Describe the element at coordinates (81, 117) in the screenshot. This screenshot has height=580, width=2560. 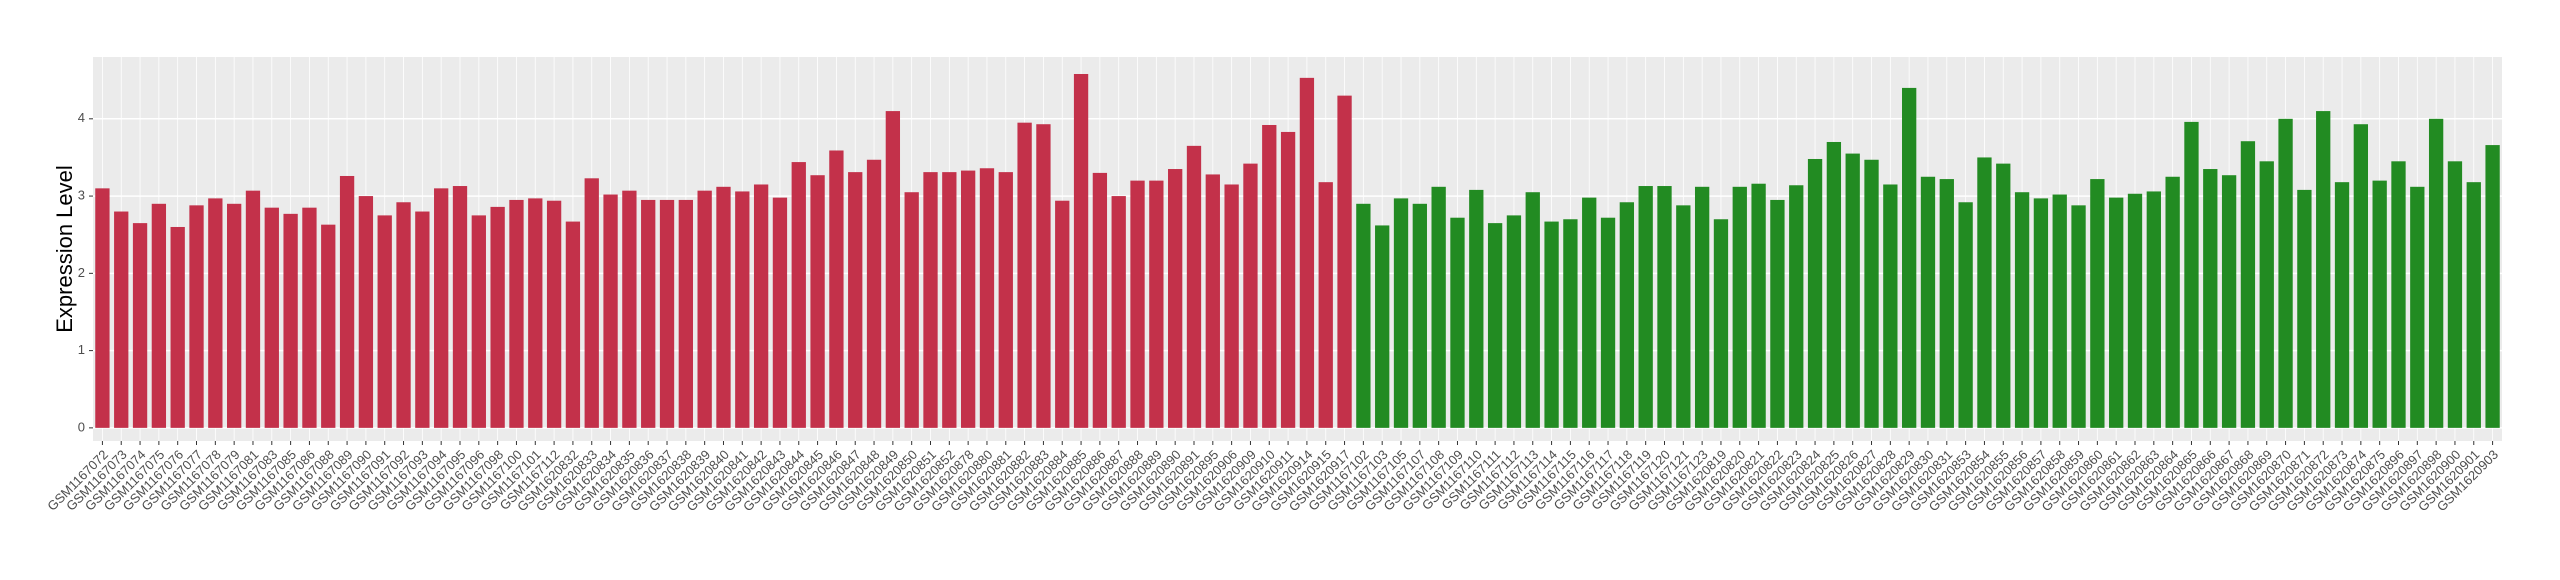
I see `y-tick-label: 4` at that location.